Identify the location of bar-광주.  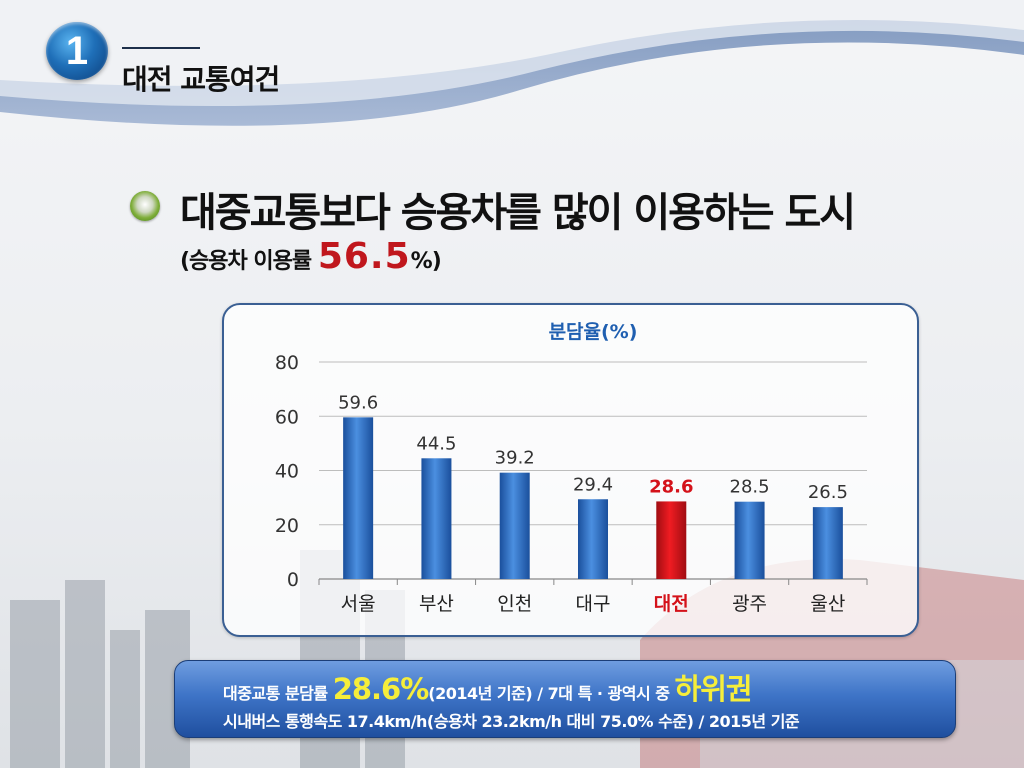
(749, 540).